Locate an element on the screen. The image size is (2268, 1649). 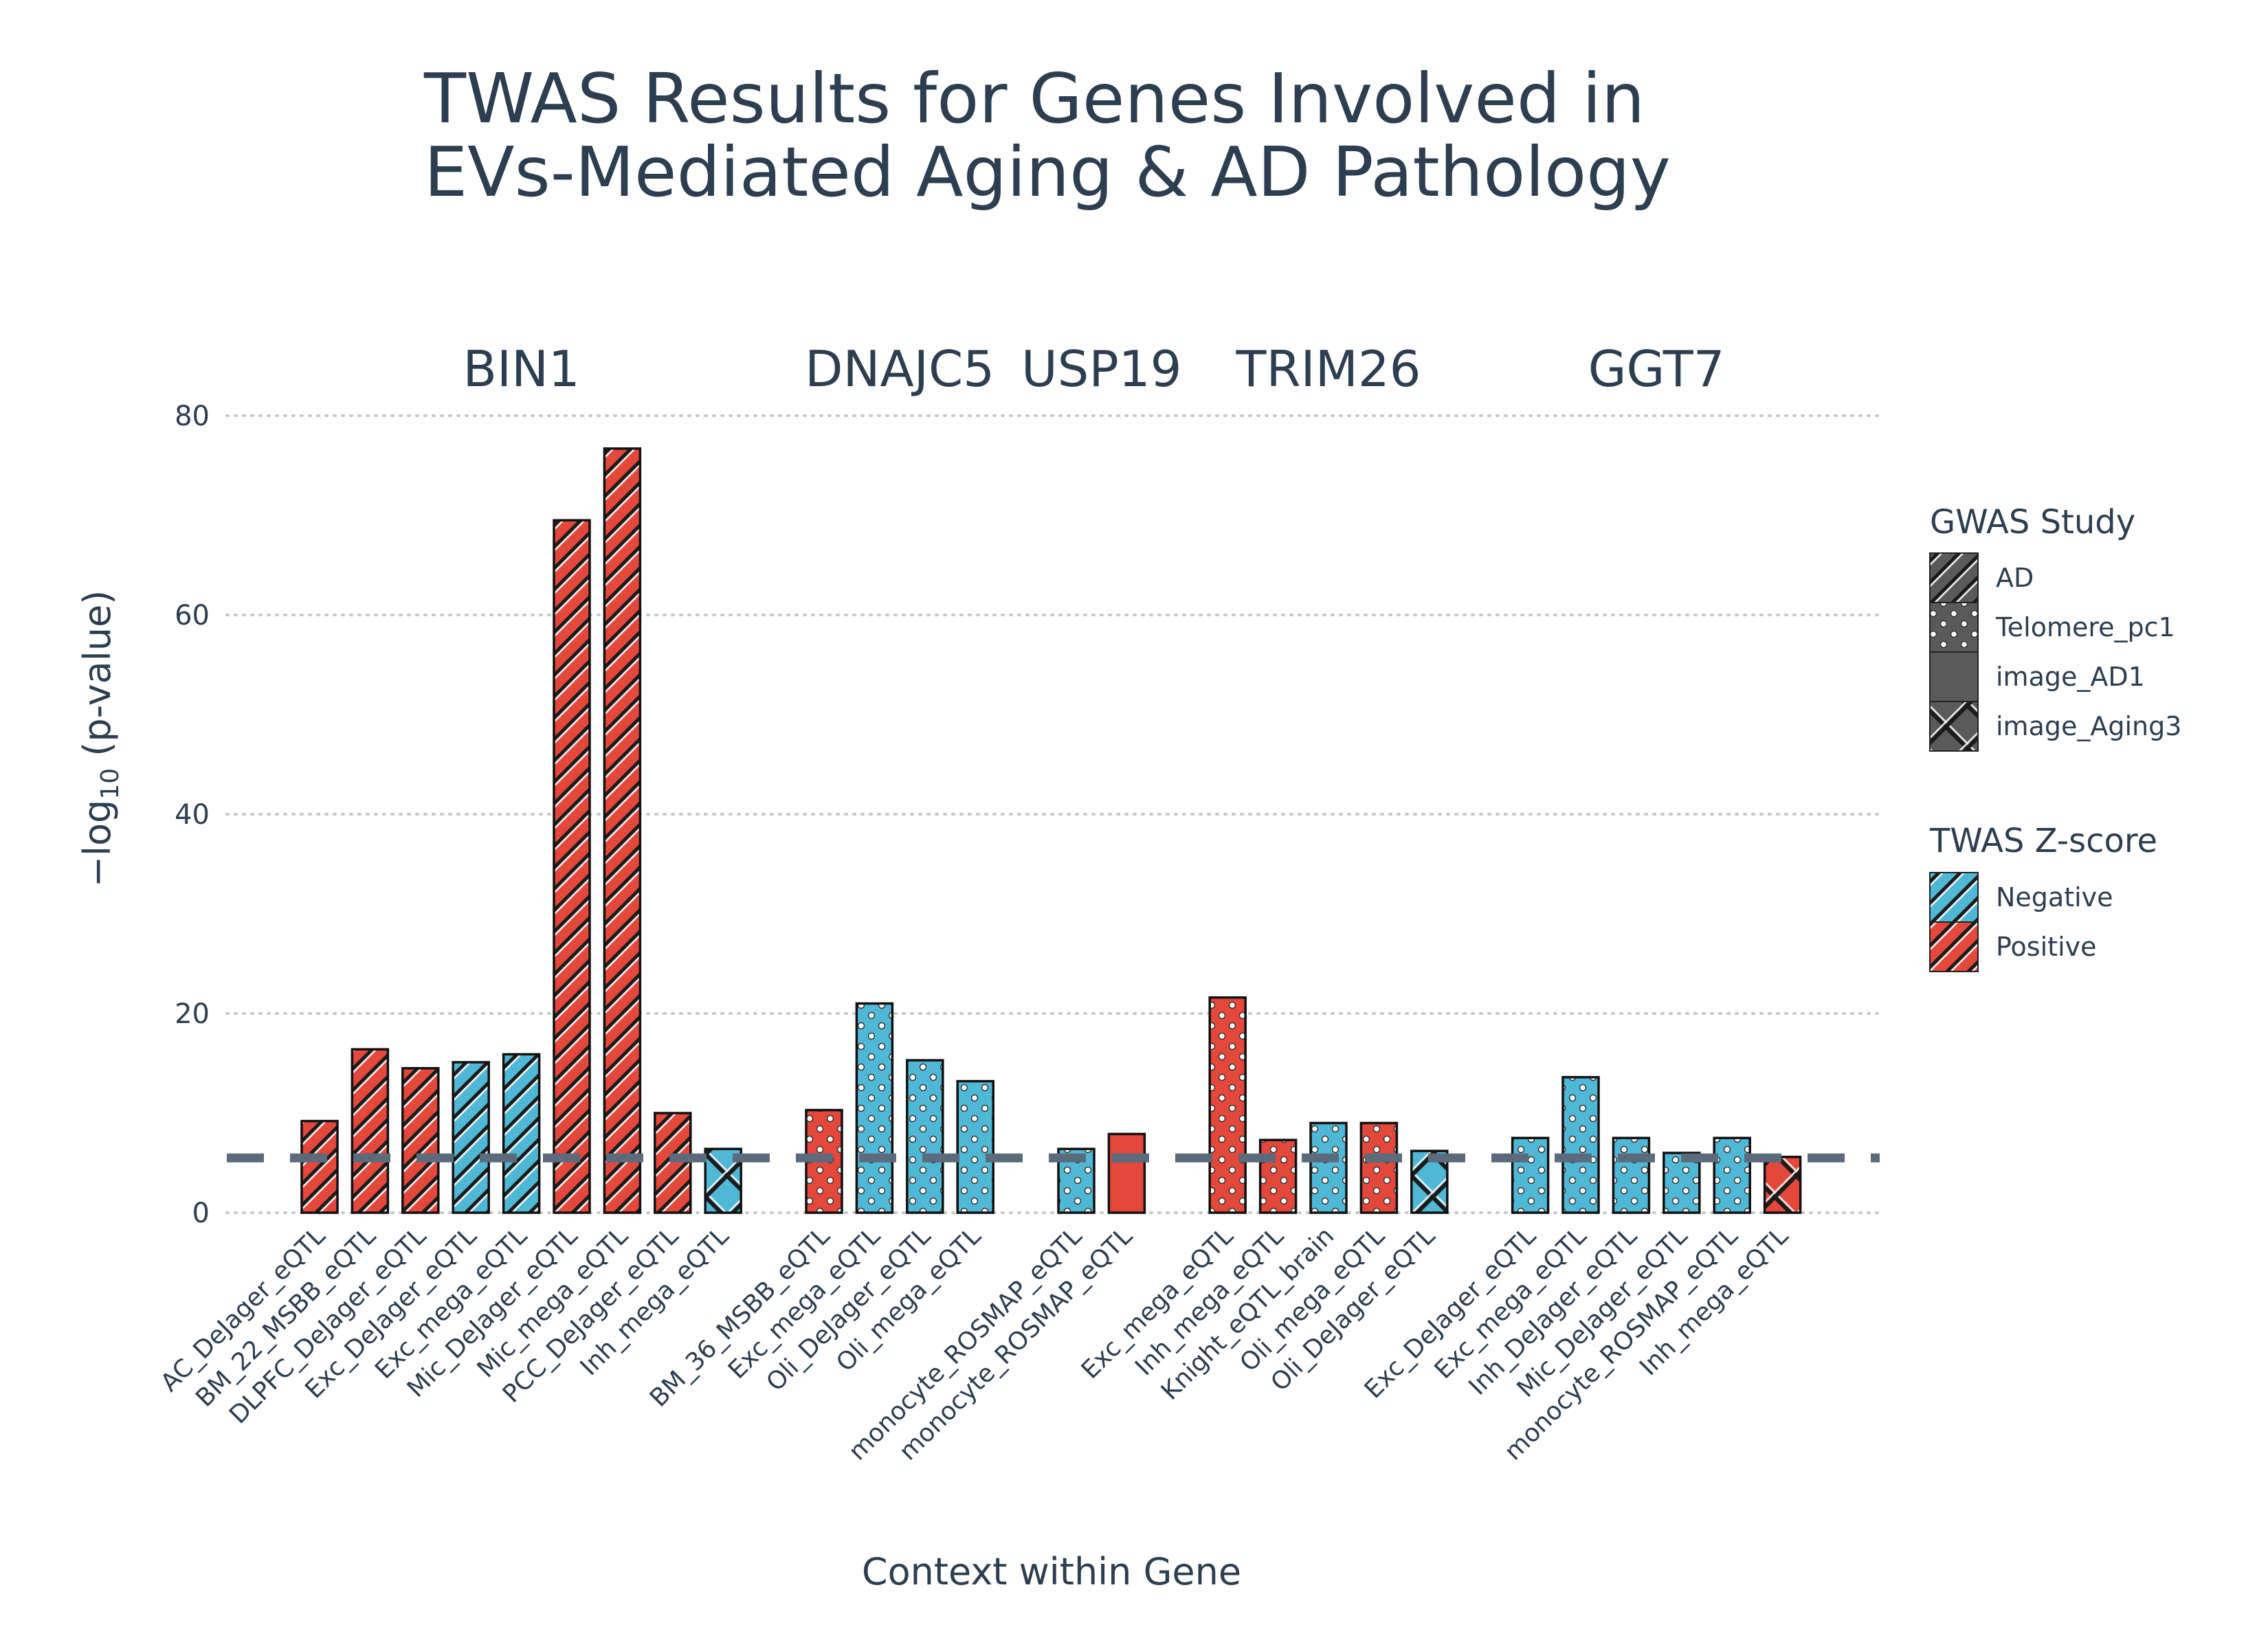
bar-fill is located at coordinates (1127, 1173).